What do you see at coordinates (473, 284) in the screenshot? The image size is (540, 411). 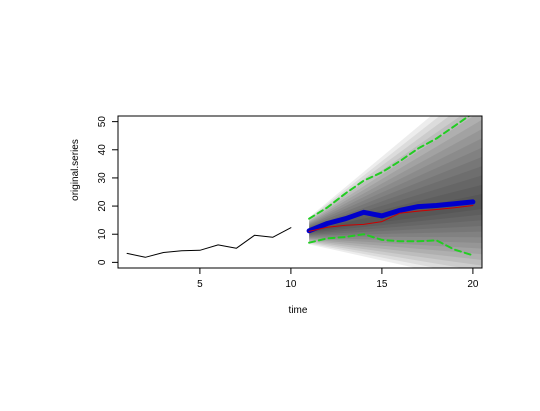 I see `x-tick-label: 20` at bounding box center [473, 284].